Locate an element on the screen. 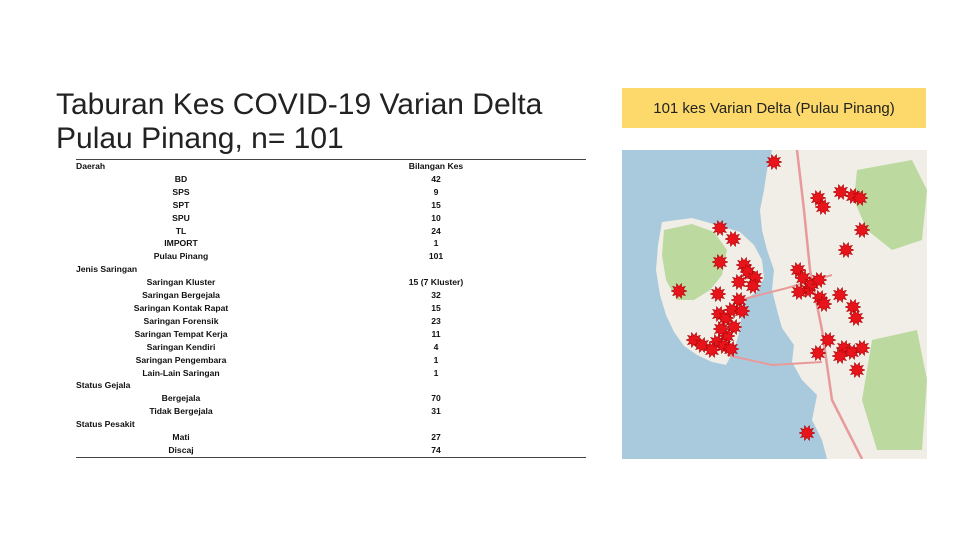 The width and height of the screenshot is (960, 540). row-label: Bergejala is located at coordinates (181, 398).